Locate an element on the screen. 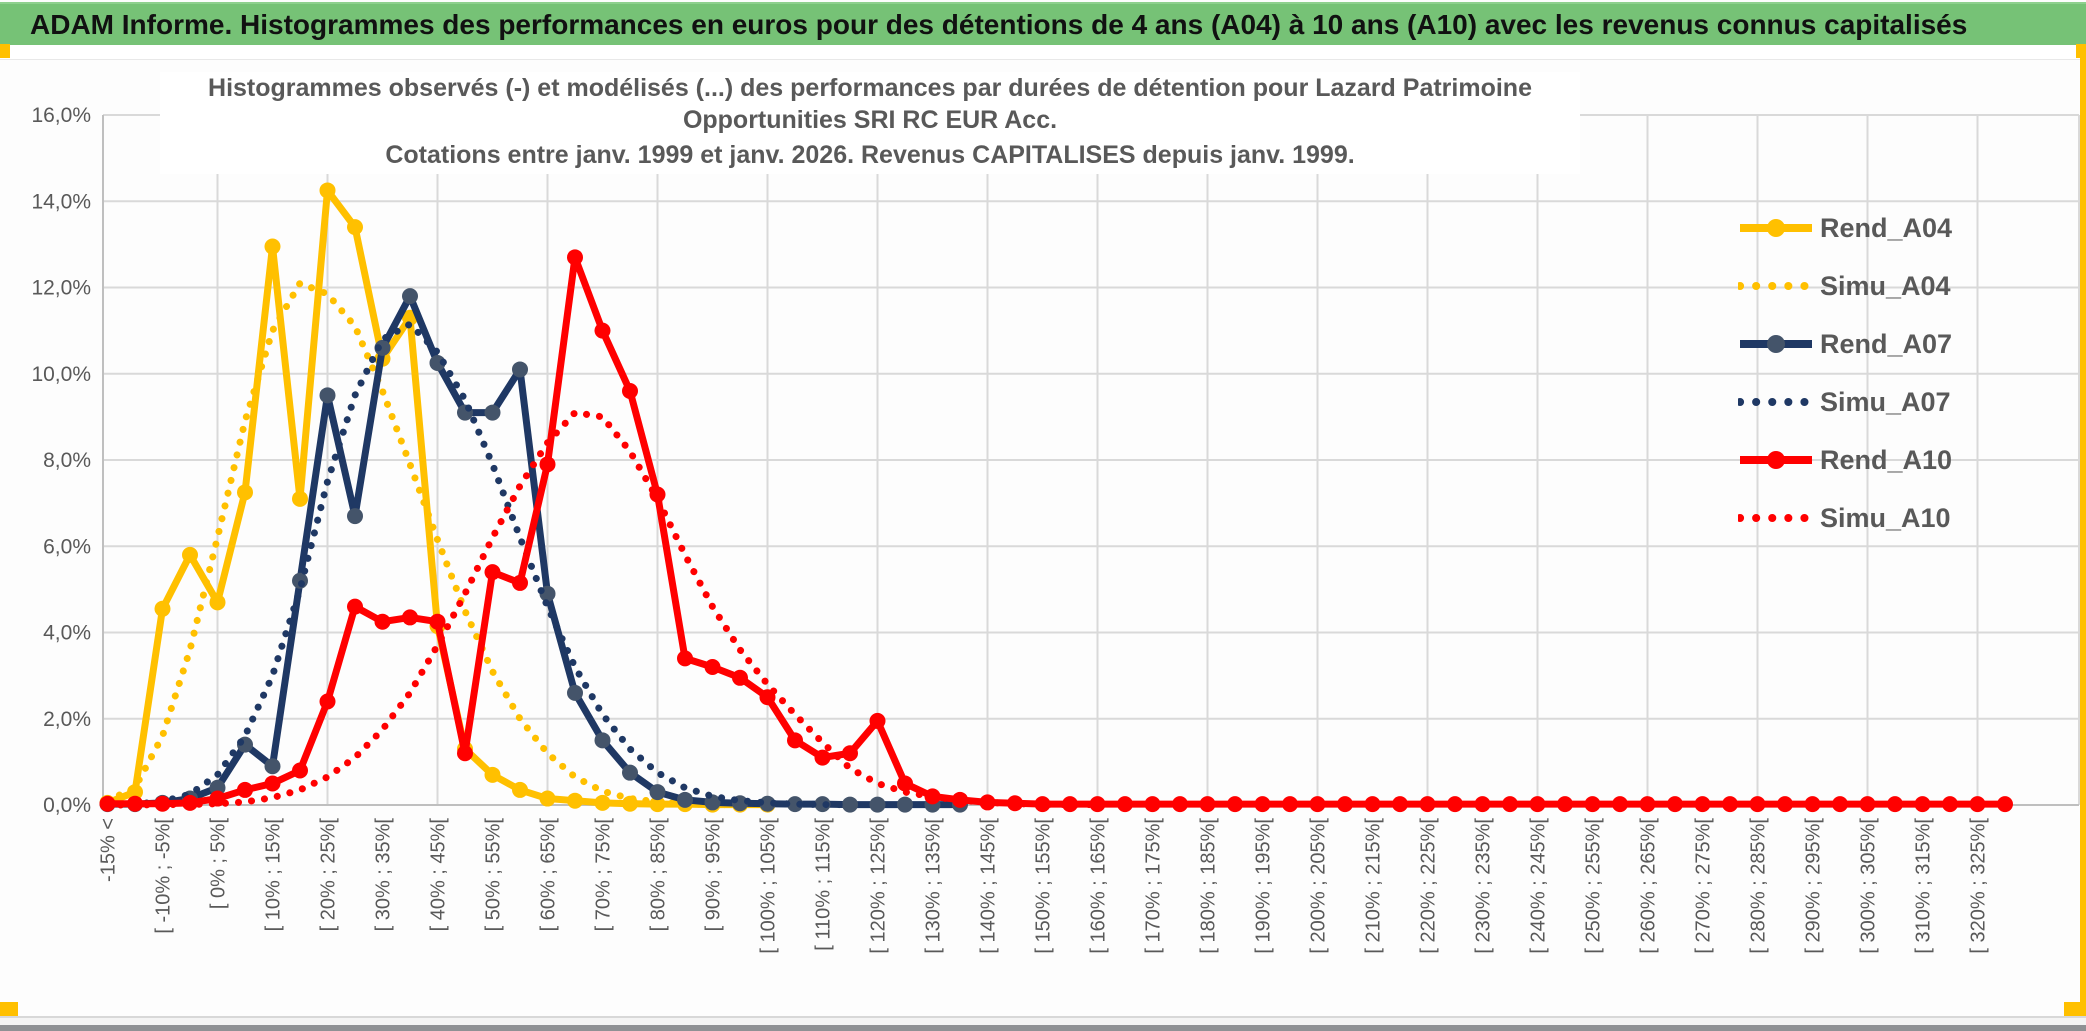 The width and height of the screenshot is (2086, 1031). y-tick-label: 2,0% is located at coordinates (67, 719).